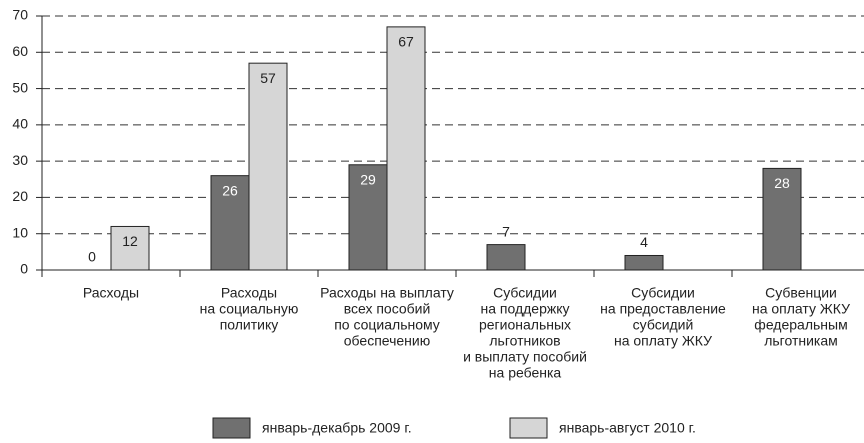 Image resolution: width=864 pixels, height=443 pixels. I want to click on value-label: 29, so click(368, 179).